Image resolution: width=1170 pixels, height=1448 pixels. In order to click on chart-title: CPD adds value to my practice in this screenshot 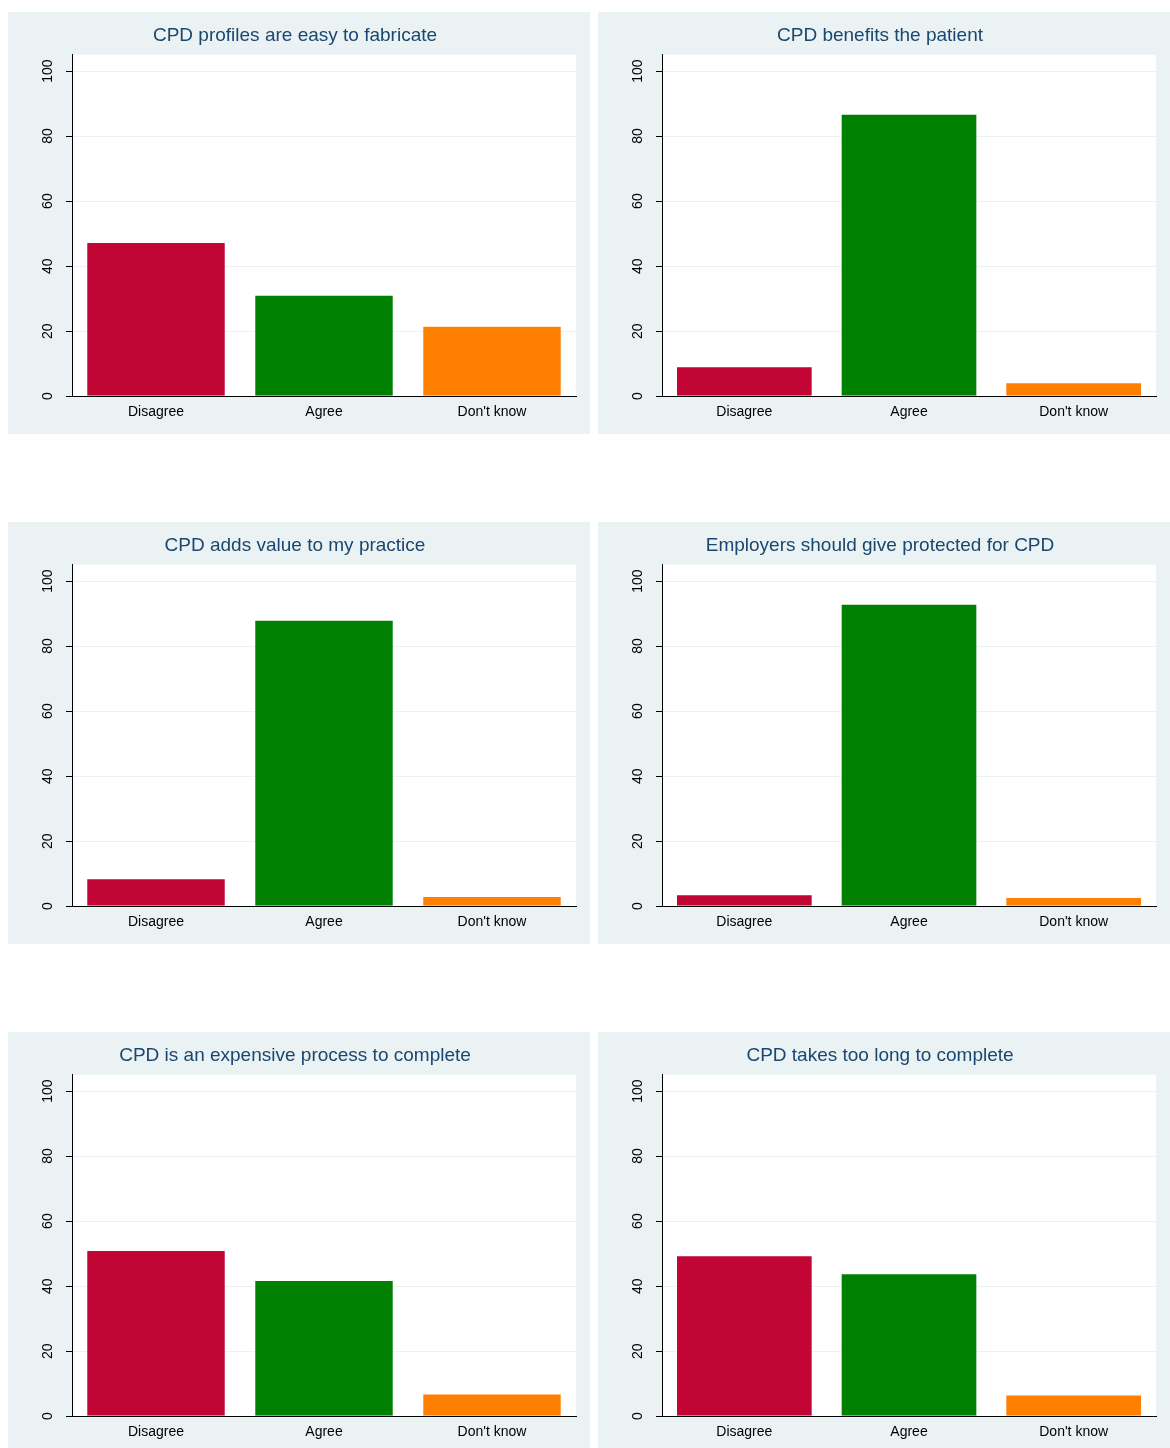, I will do `click(295, 544)`.